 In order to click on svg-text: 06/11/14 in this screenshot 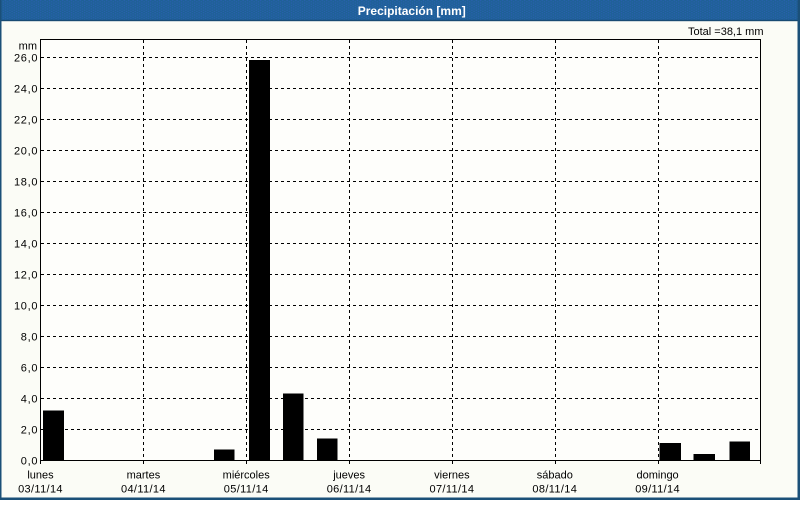, I will do `click(349, 490)`.